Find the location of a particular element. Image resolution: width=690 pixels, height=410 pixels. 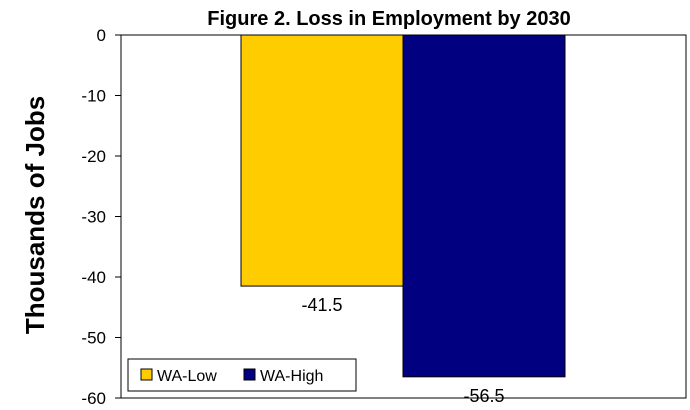

y-tick-label: -10 is located at coordinates (93, 96).